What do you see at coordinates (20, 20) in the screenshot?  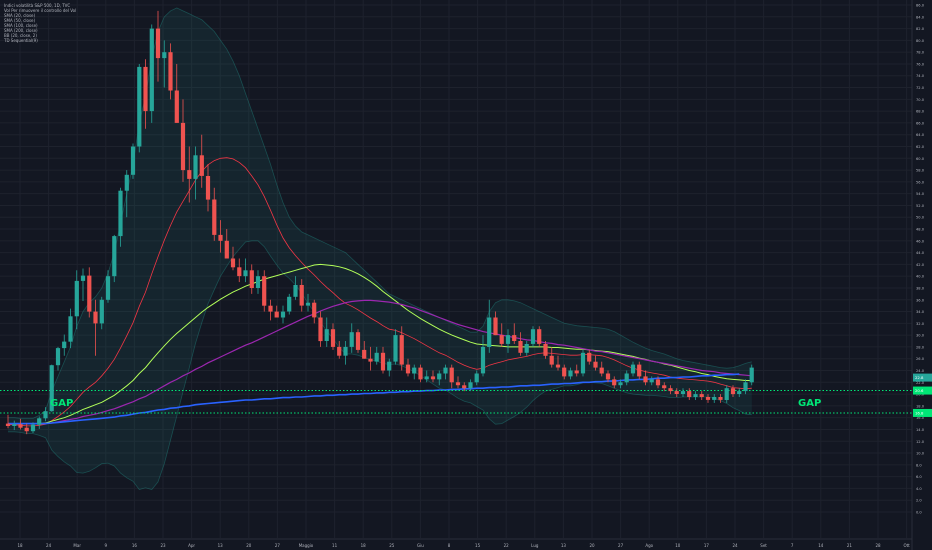 I see `legend-sma50: SMA (50, close)` at bounding box center [20, 20].